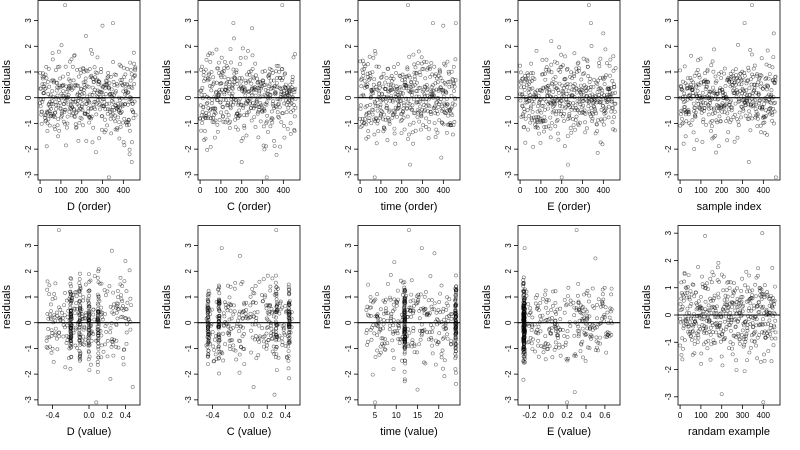 The height and width of the screenshot is (450, 800). I want to click on x-tick-label: 10, so click(396, 415).